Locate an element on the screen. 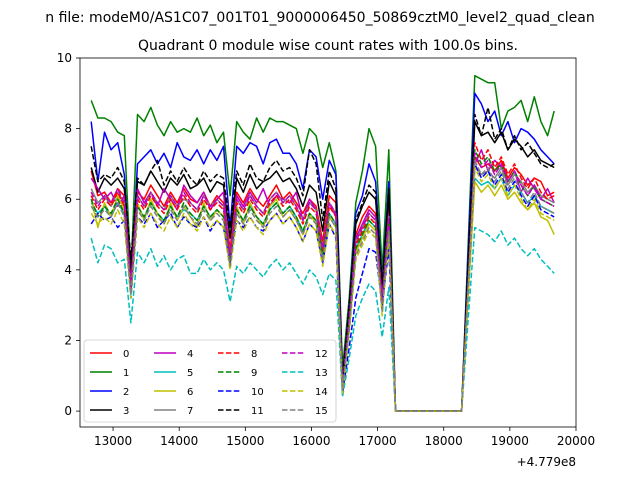 The height and width of the screenshot is (480, 640). legend-label-15: 15 is located at coordinates (321, 411).